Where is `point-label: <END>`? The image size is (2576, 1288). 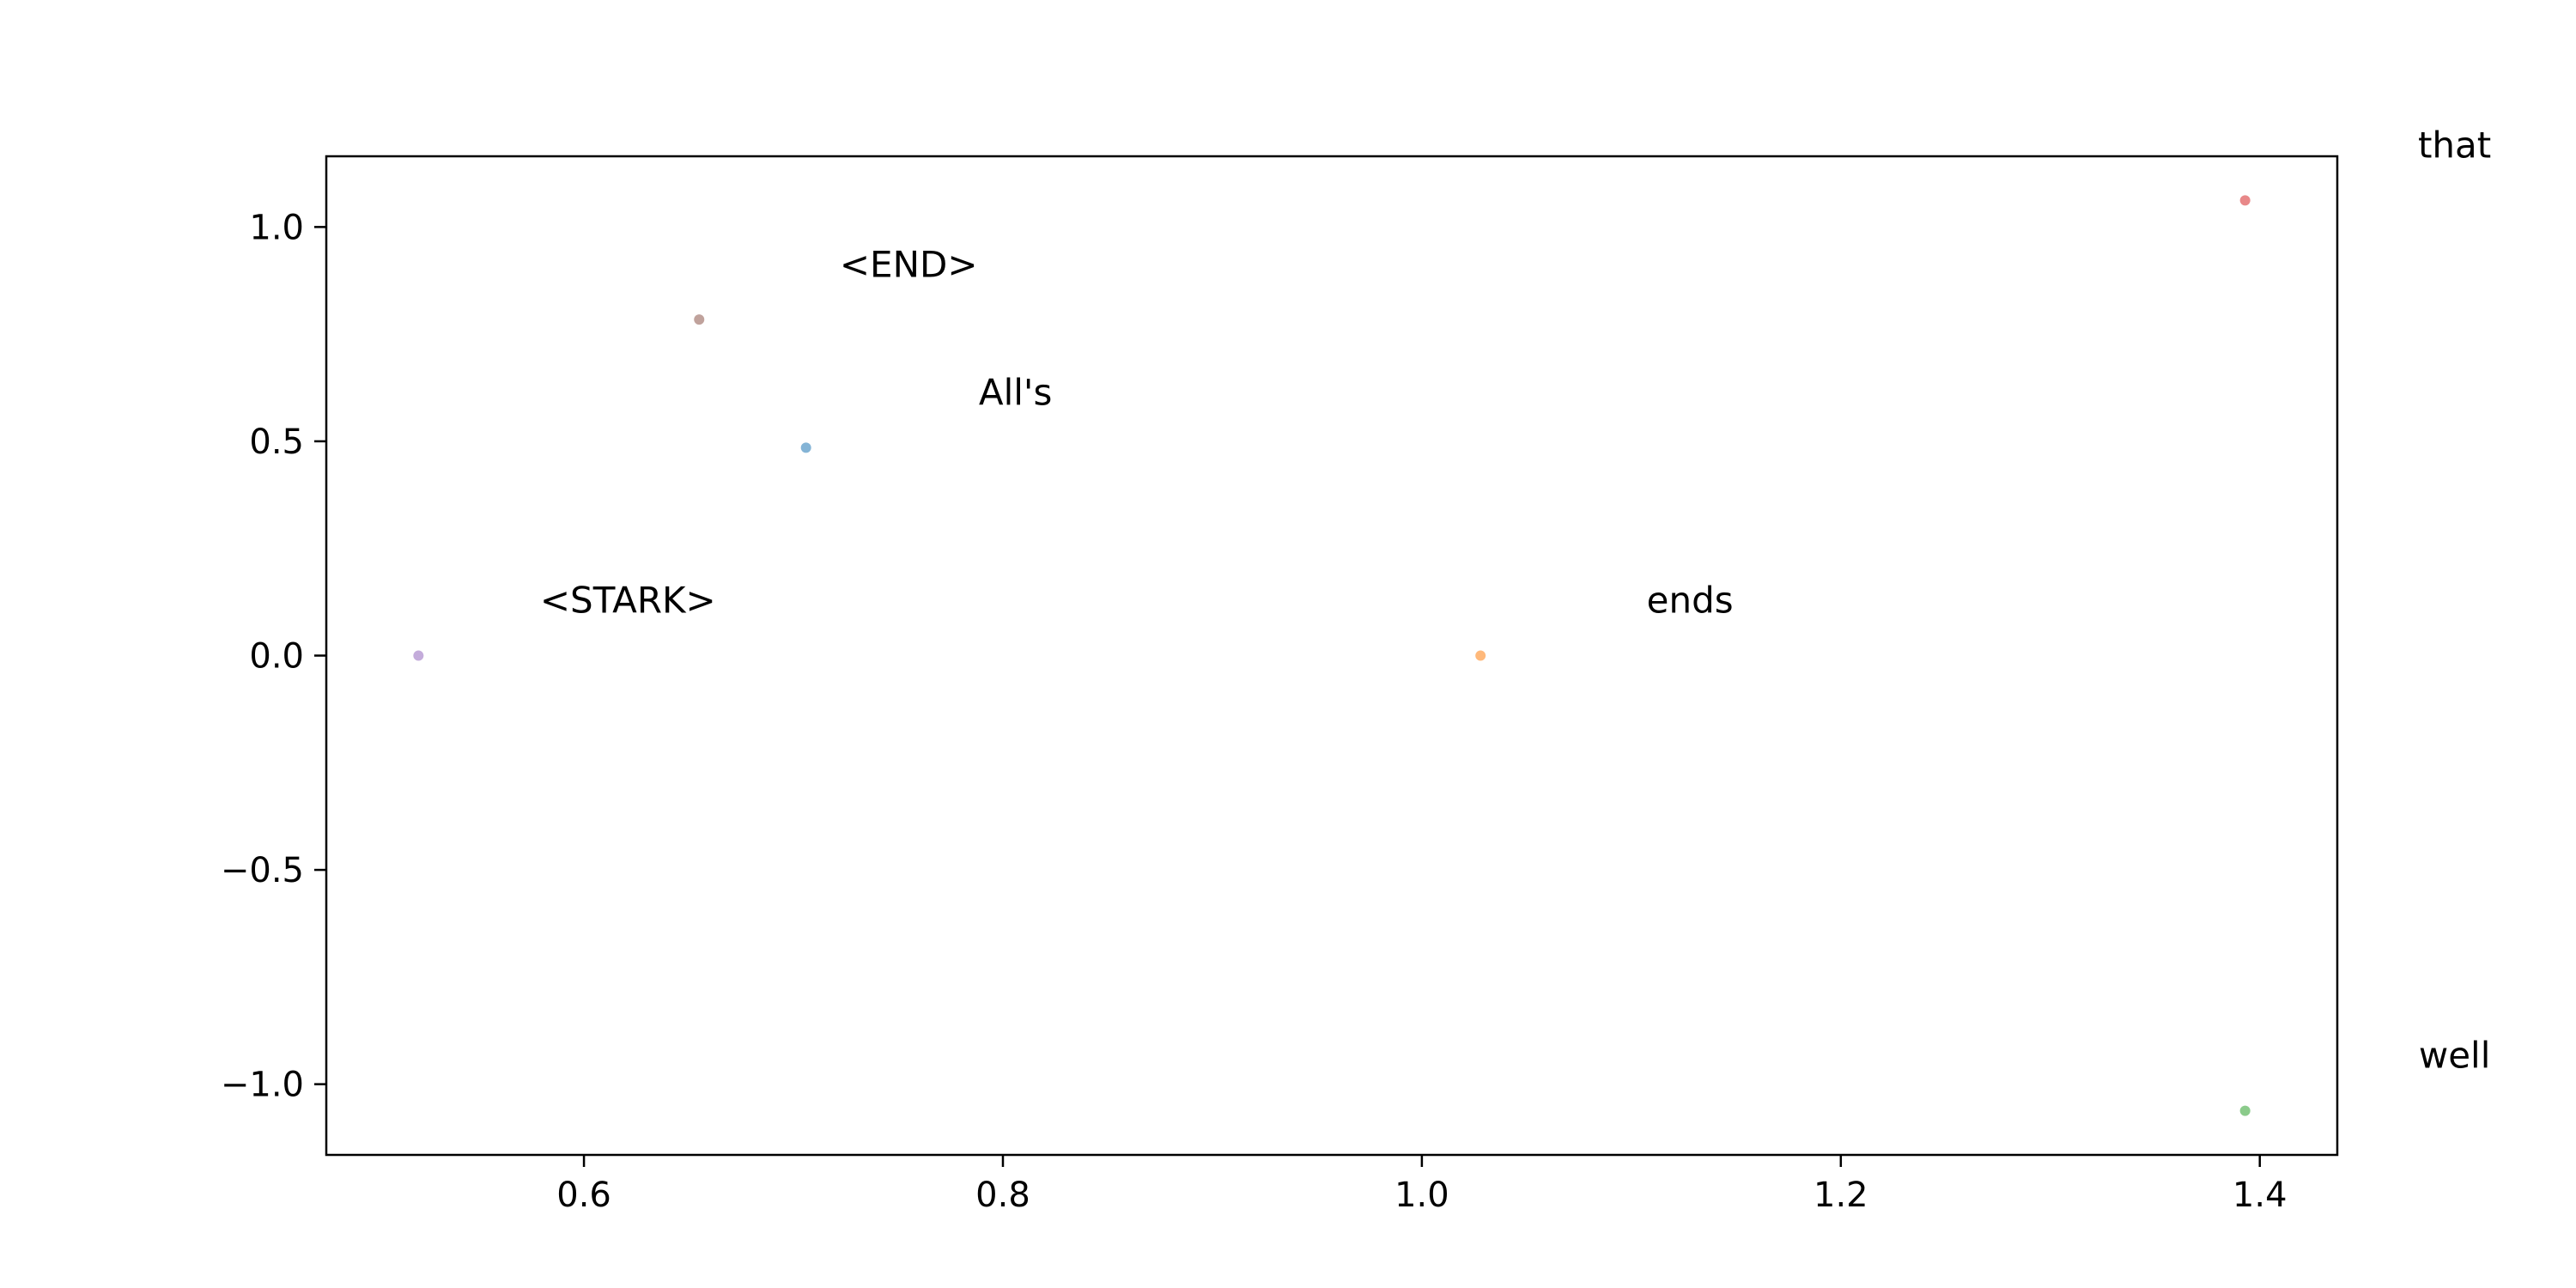
point-label: <END> is located at coordinates (909, 264).